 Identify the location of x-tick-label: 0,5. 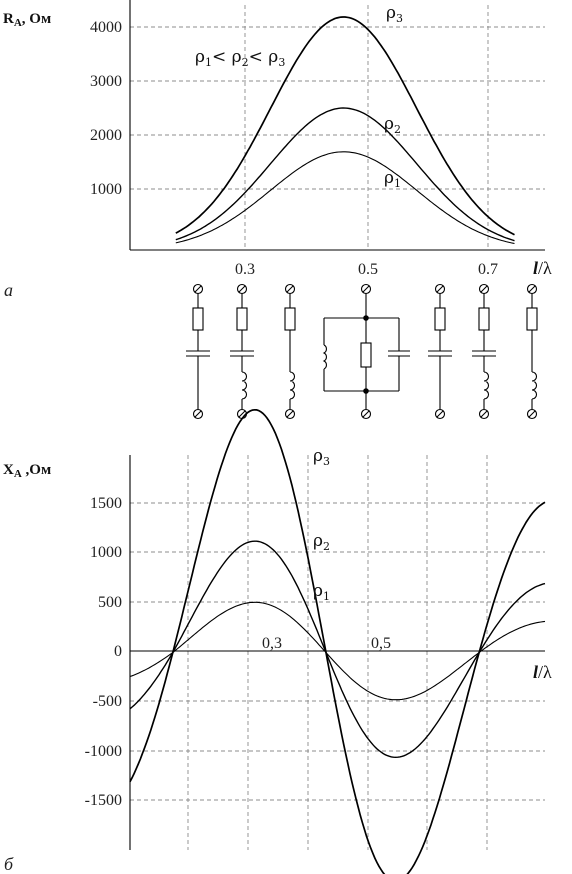
(381, 643).